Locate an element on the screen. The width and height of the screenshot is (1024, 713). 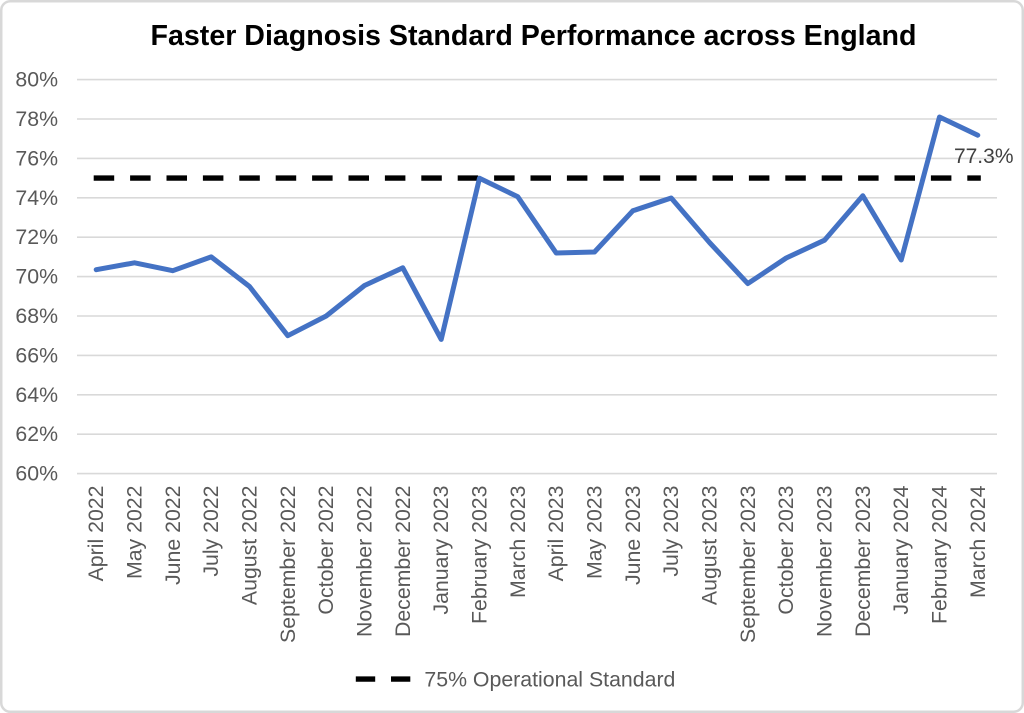
svg-text: 77.3% is located at coordinates (984, 156).